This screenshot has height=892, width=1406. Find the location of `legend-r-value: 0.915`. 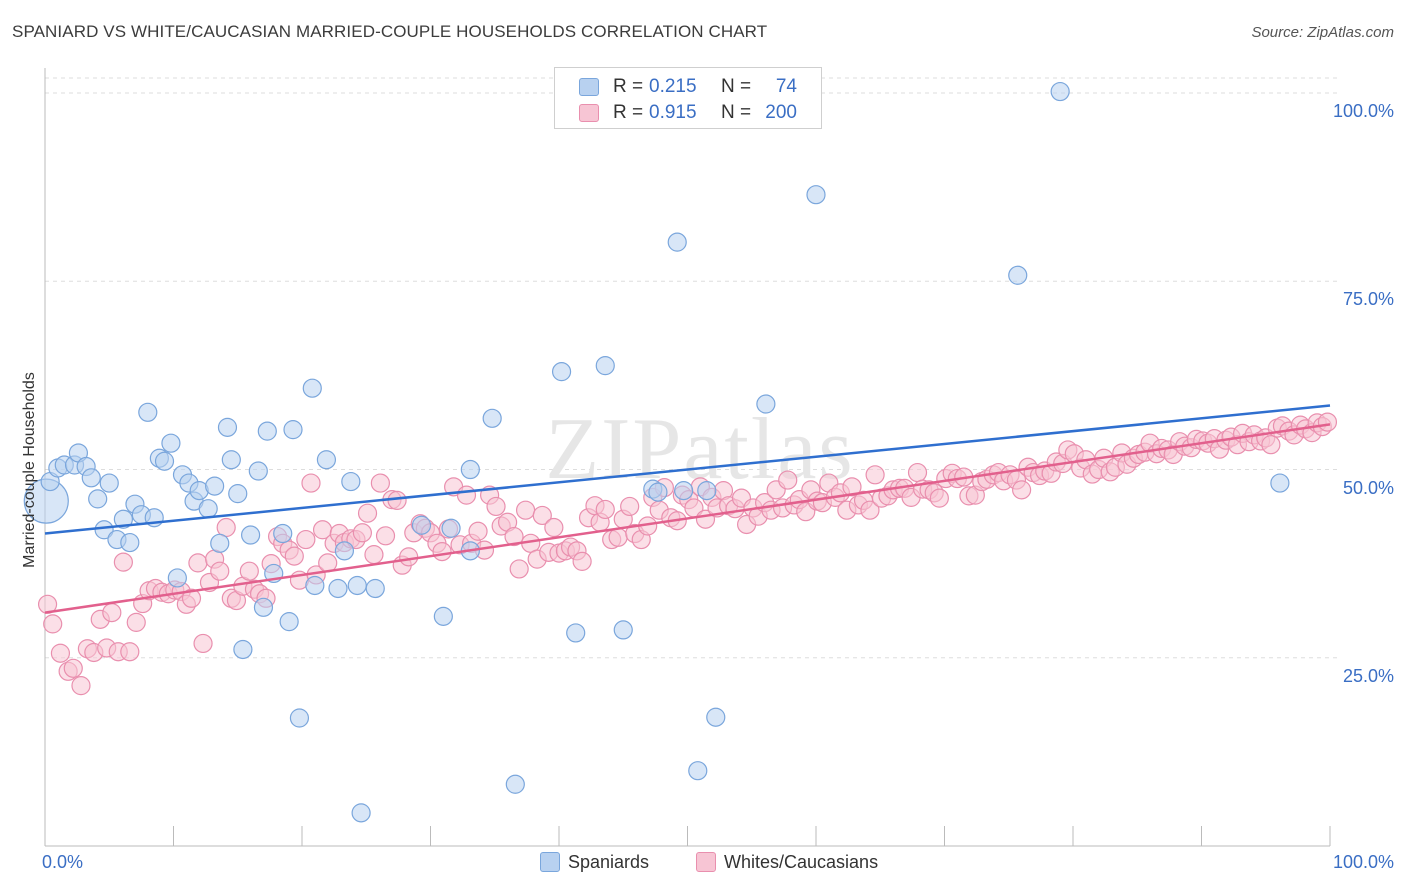

legend-r-value: 0.915 is located at coordinates (673, 112).